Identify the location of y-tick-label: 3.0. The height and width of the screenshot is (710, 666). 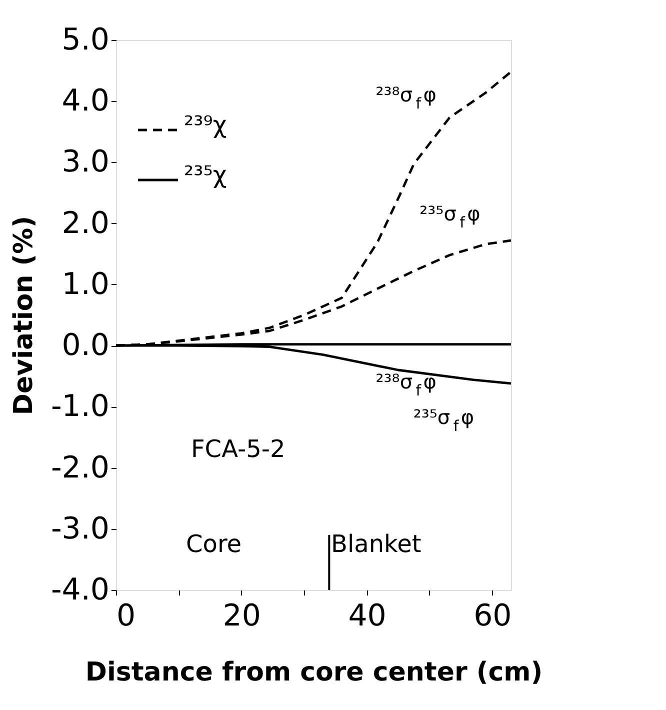
(86, 162).